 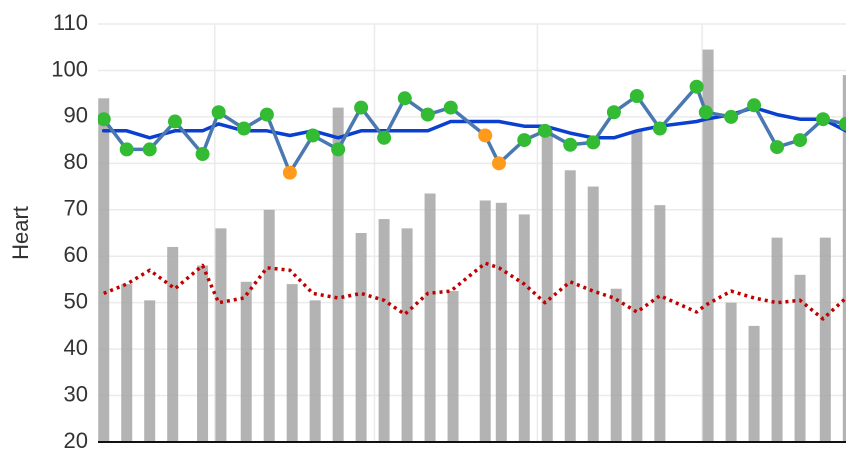 What do you see at coordinates (70, 22) in the screenshot?
I see `y-tick-label: 110` at bounding box center [70, 22].